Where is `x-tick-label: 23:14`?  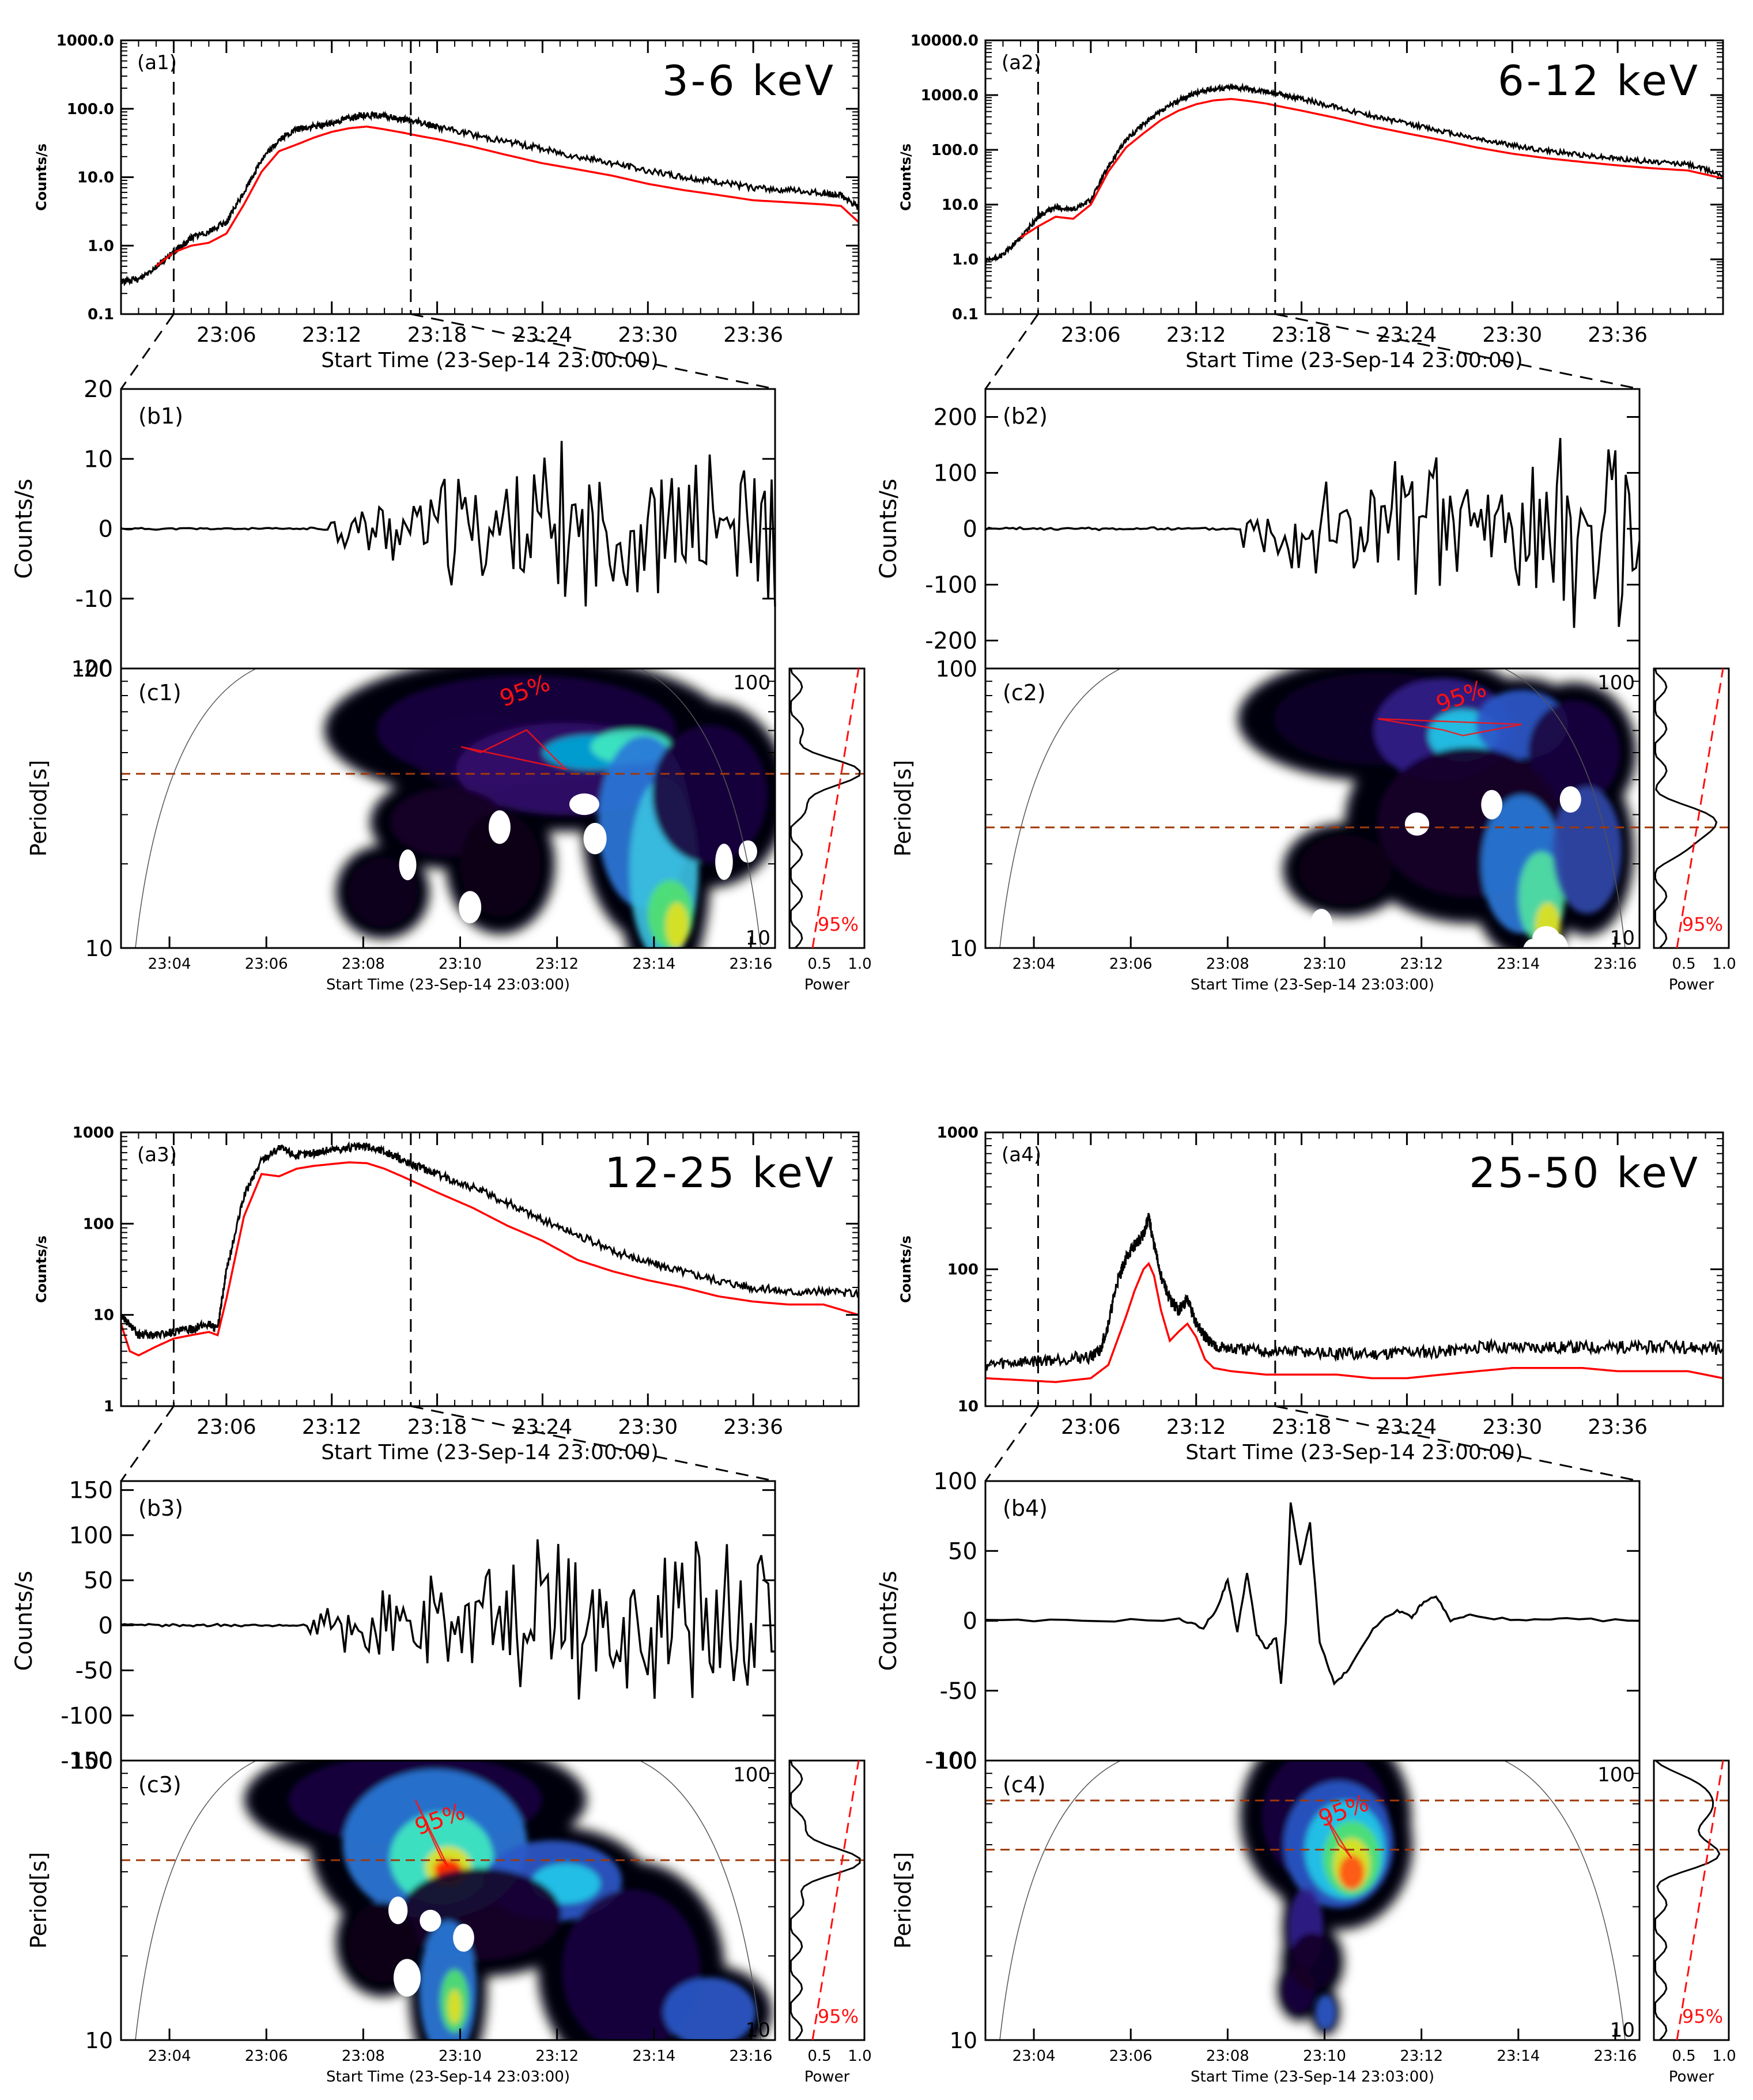
x-tick-label: 23:14 is located at coordinates (1518, 964).